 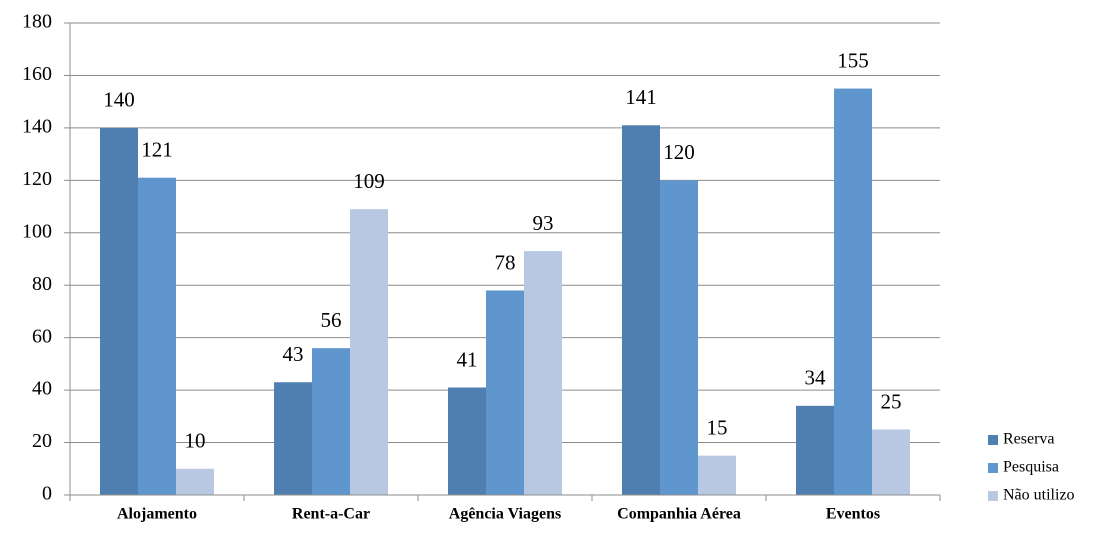 What do you see at coordinates (467, 359) in the screenshot?
I see `data-label: 41` at bounding box center [467, 359].